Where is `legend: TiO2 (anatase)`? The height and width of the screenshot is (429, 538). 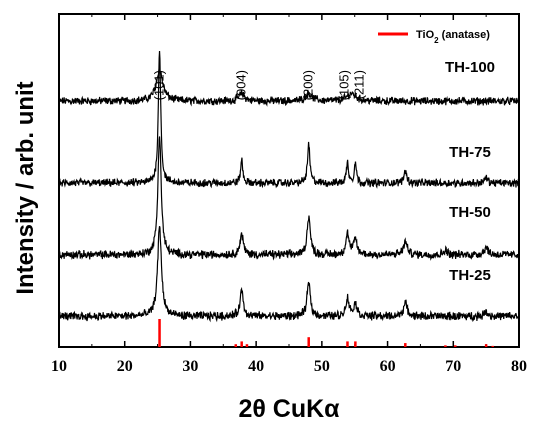
legend: TiO2 (anatase) is located at coordinates (434, 37).